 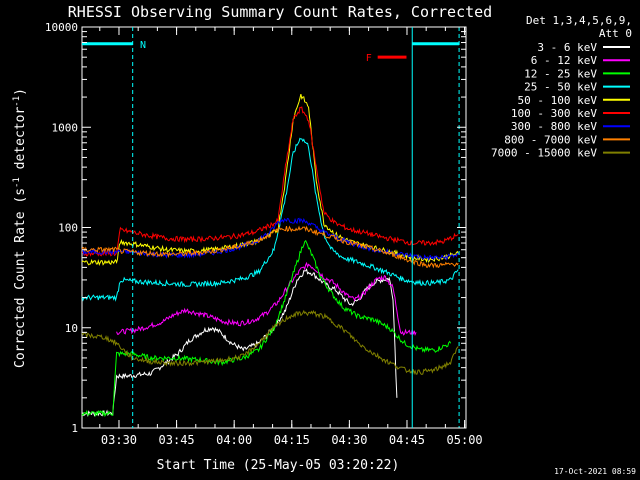 I want to click on legend-entry-label: 50 - 100 keV, so click(x=558, y=100).